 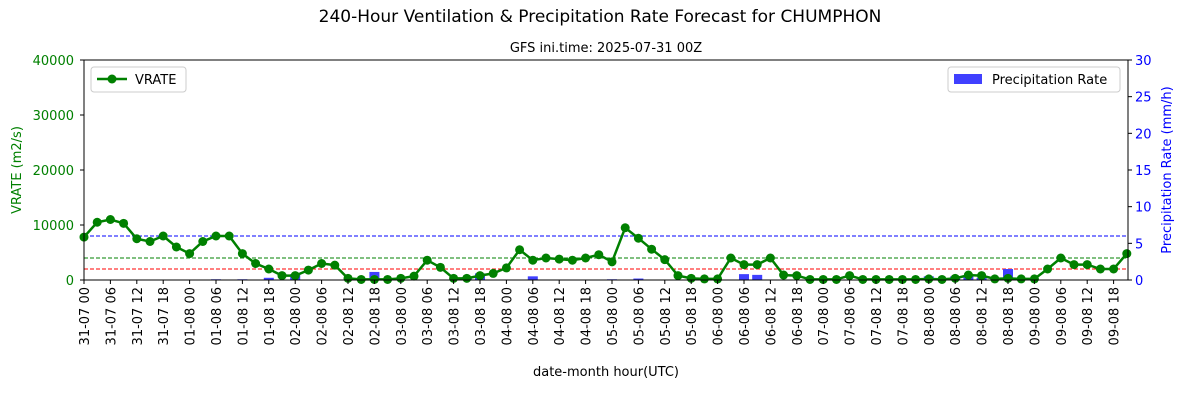 What do you see at coordinates (798, 316) in the screenshot?
I see `x-tick-label: 06-08 18` at bounding box center [798, 316].